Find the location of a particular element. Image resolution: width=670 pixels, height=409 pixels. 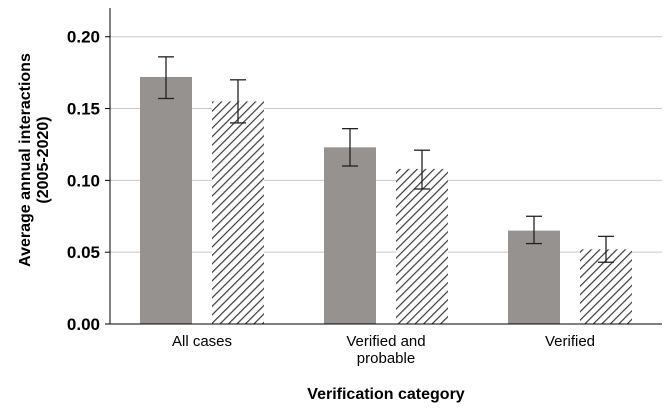

y-tick-label: 0.20 is located at coordinates (83, 37).